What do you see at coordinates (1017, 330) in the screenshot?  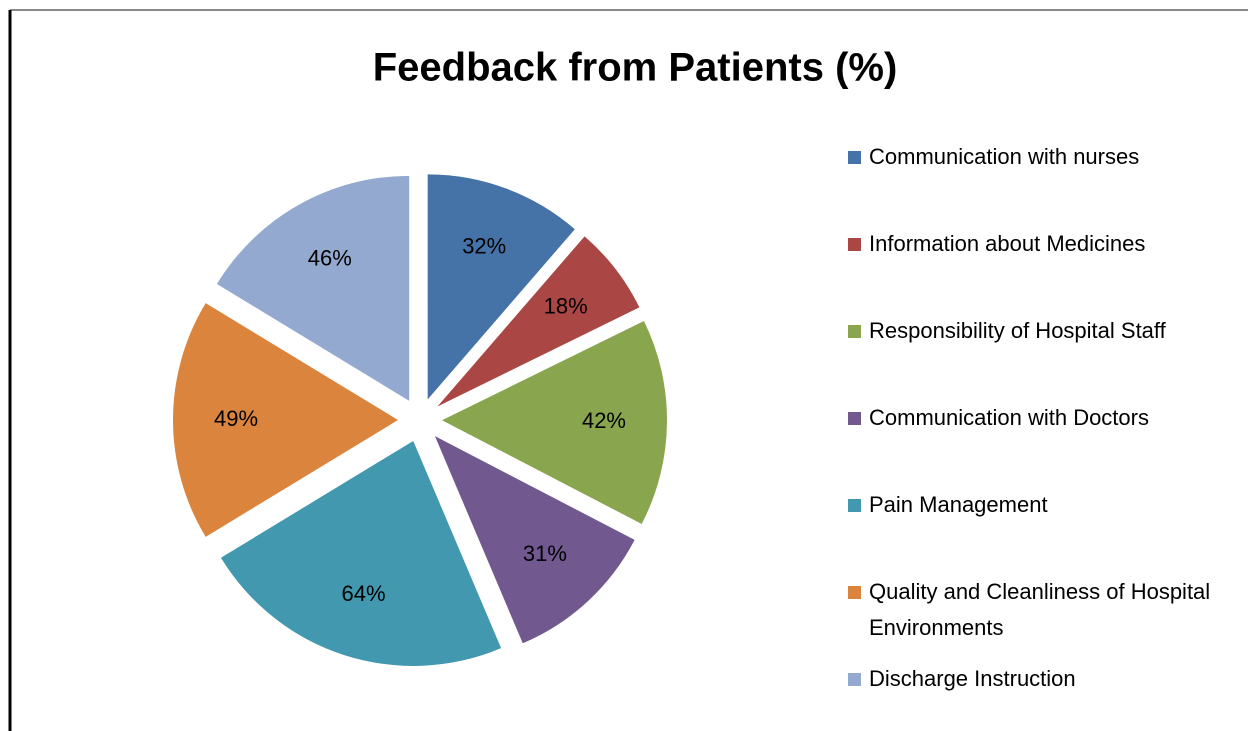 I see `legend-label: Responsibility of Hospital Staff` at bounding box center [1017, 330].